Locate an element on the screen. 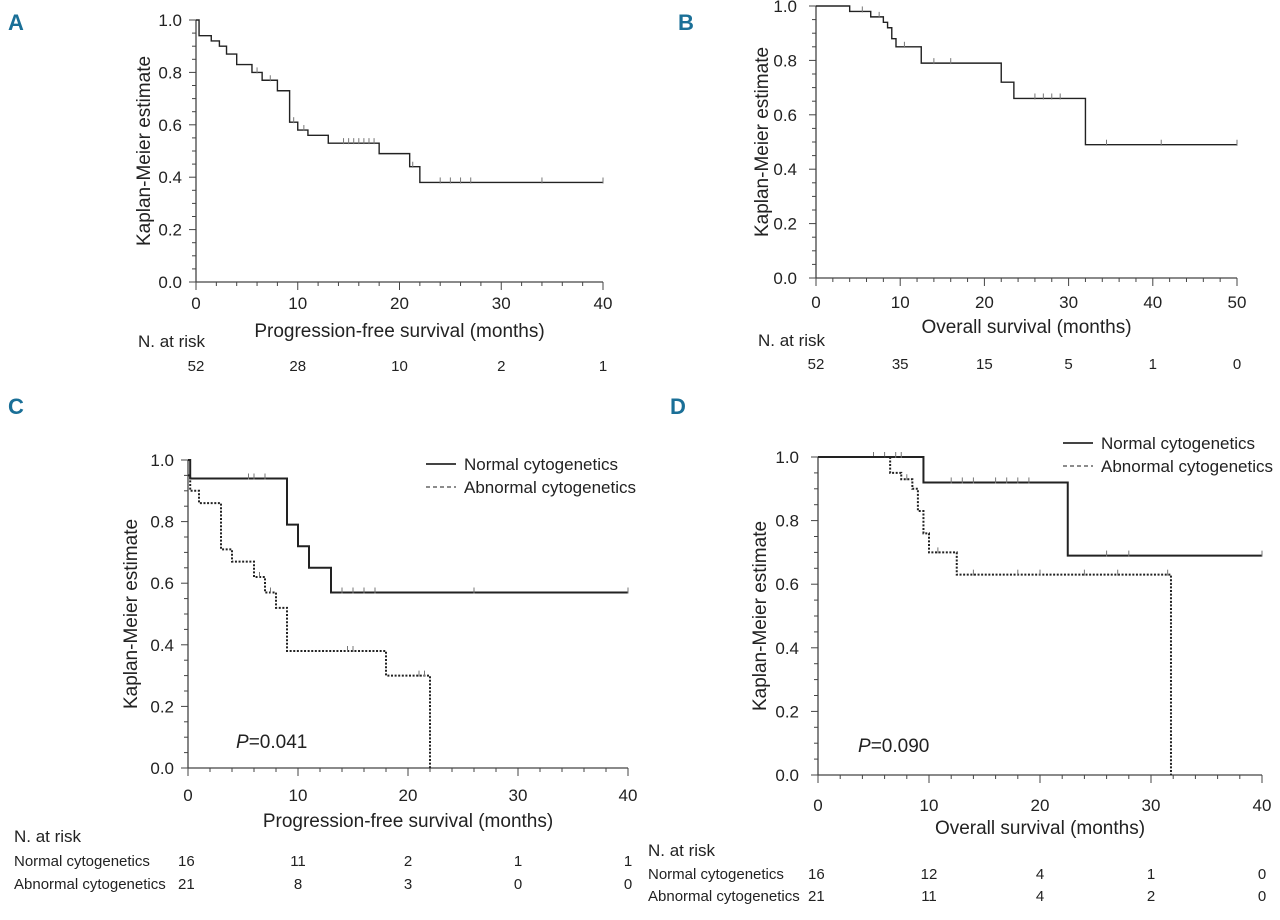  risk-count: 15 is located at coordinates (984, 364).